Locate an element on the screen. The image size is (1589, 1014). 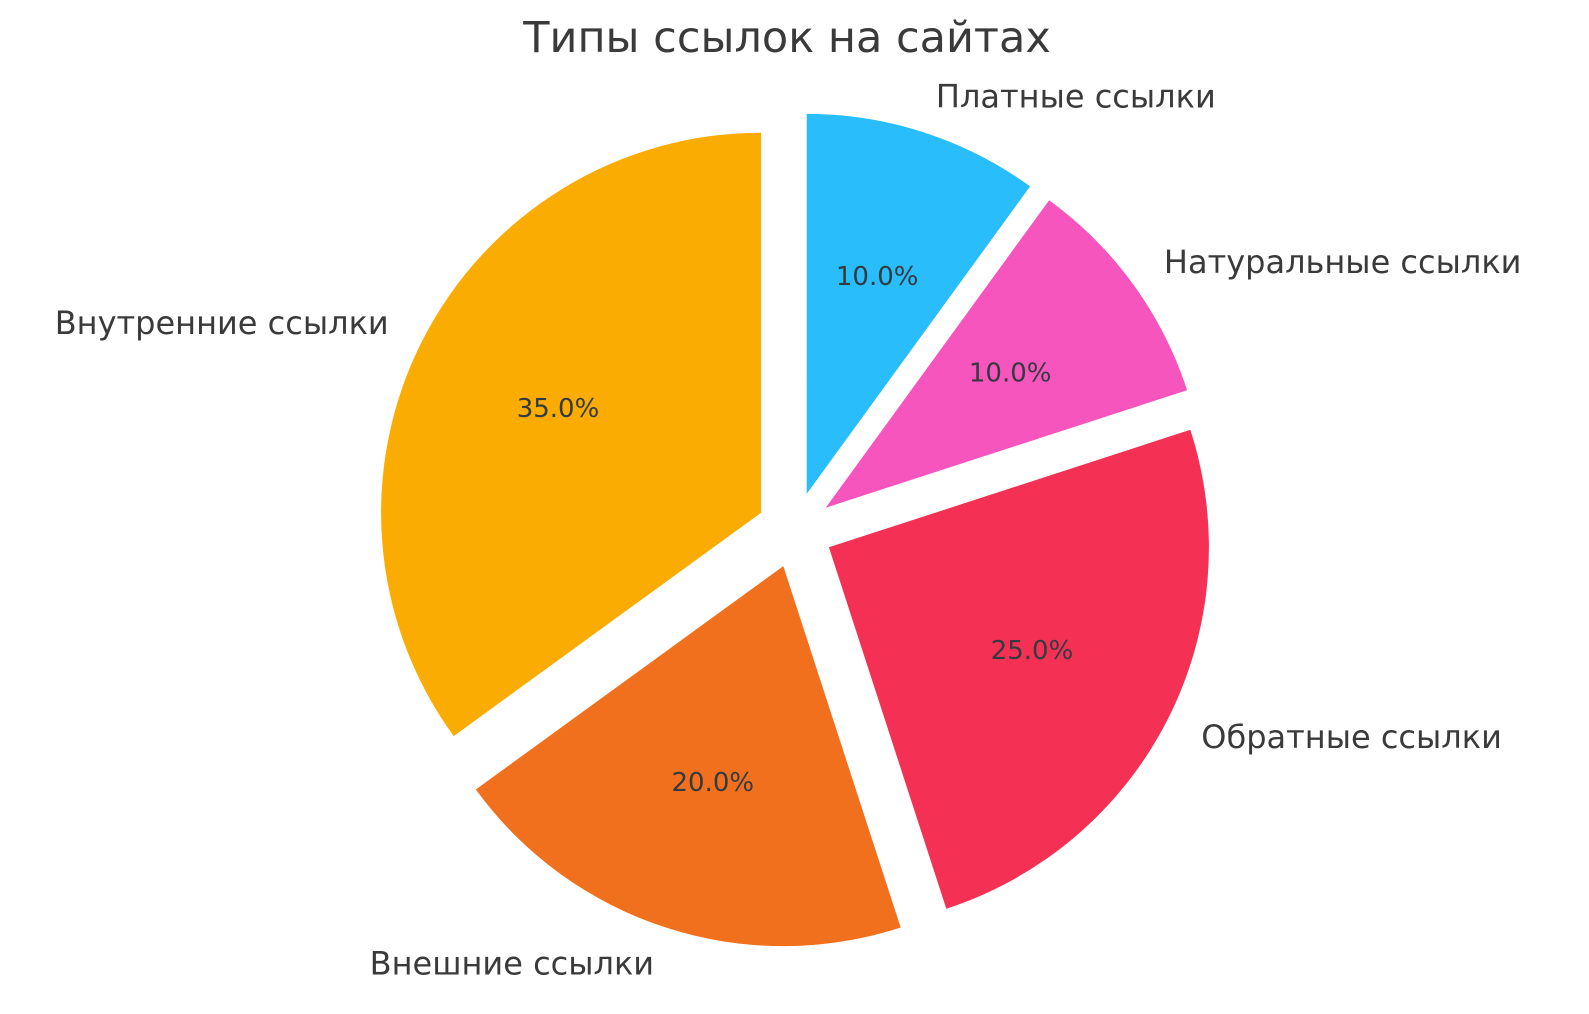
pie-pct-label-4: 20.0% is located at coordinates (712, 783).